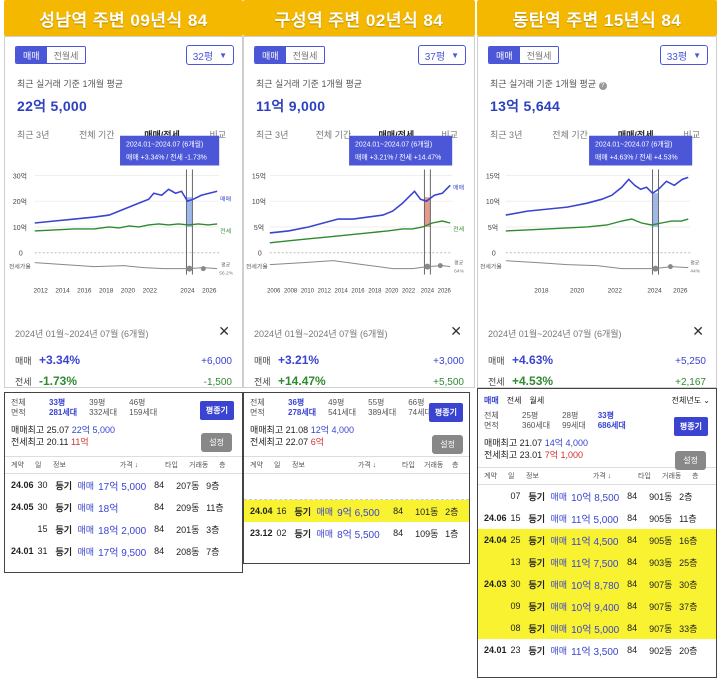  Describe the element at coordinates (302, 407) in the screenshot. I see `area-option: 36평 278세대` at that location.